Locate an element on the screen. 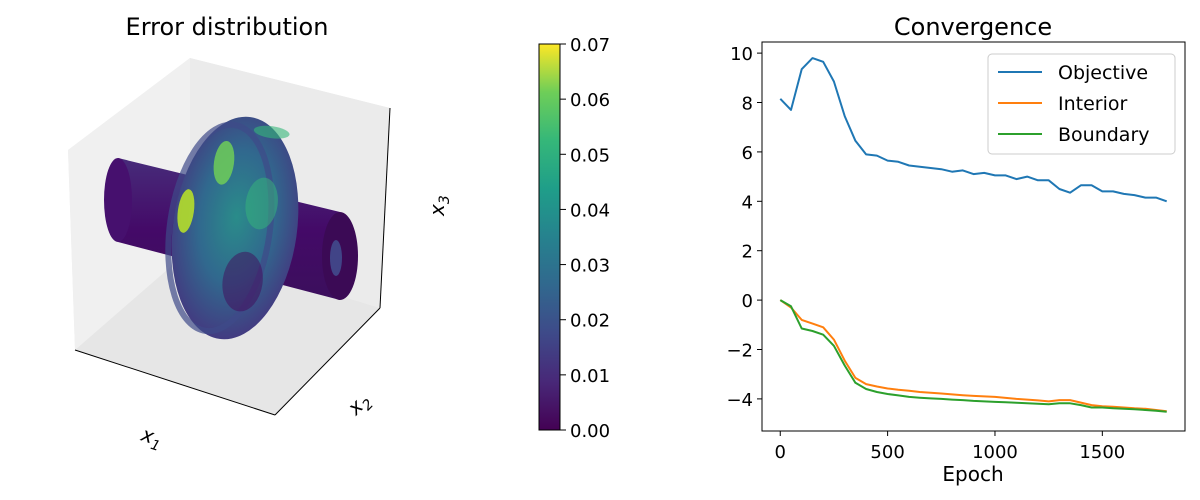 Image resolution: width=1200 pixels, height=500 pixels. hot-spot-top is located at coordinates (224, 162).